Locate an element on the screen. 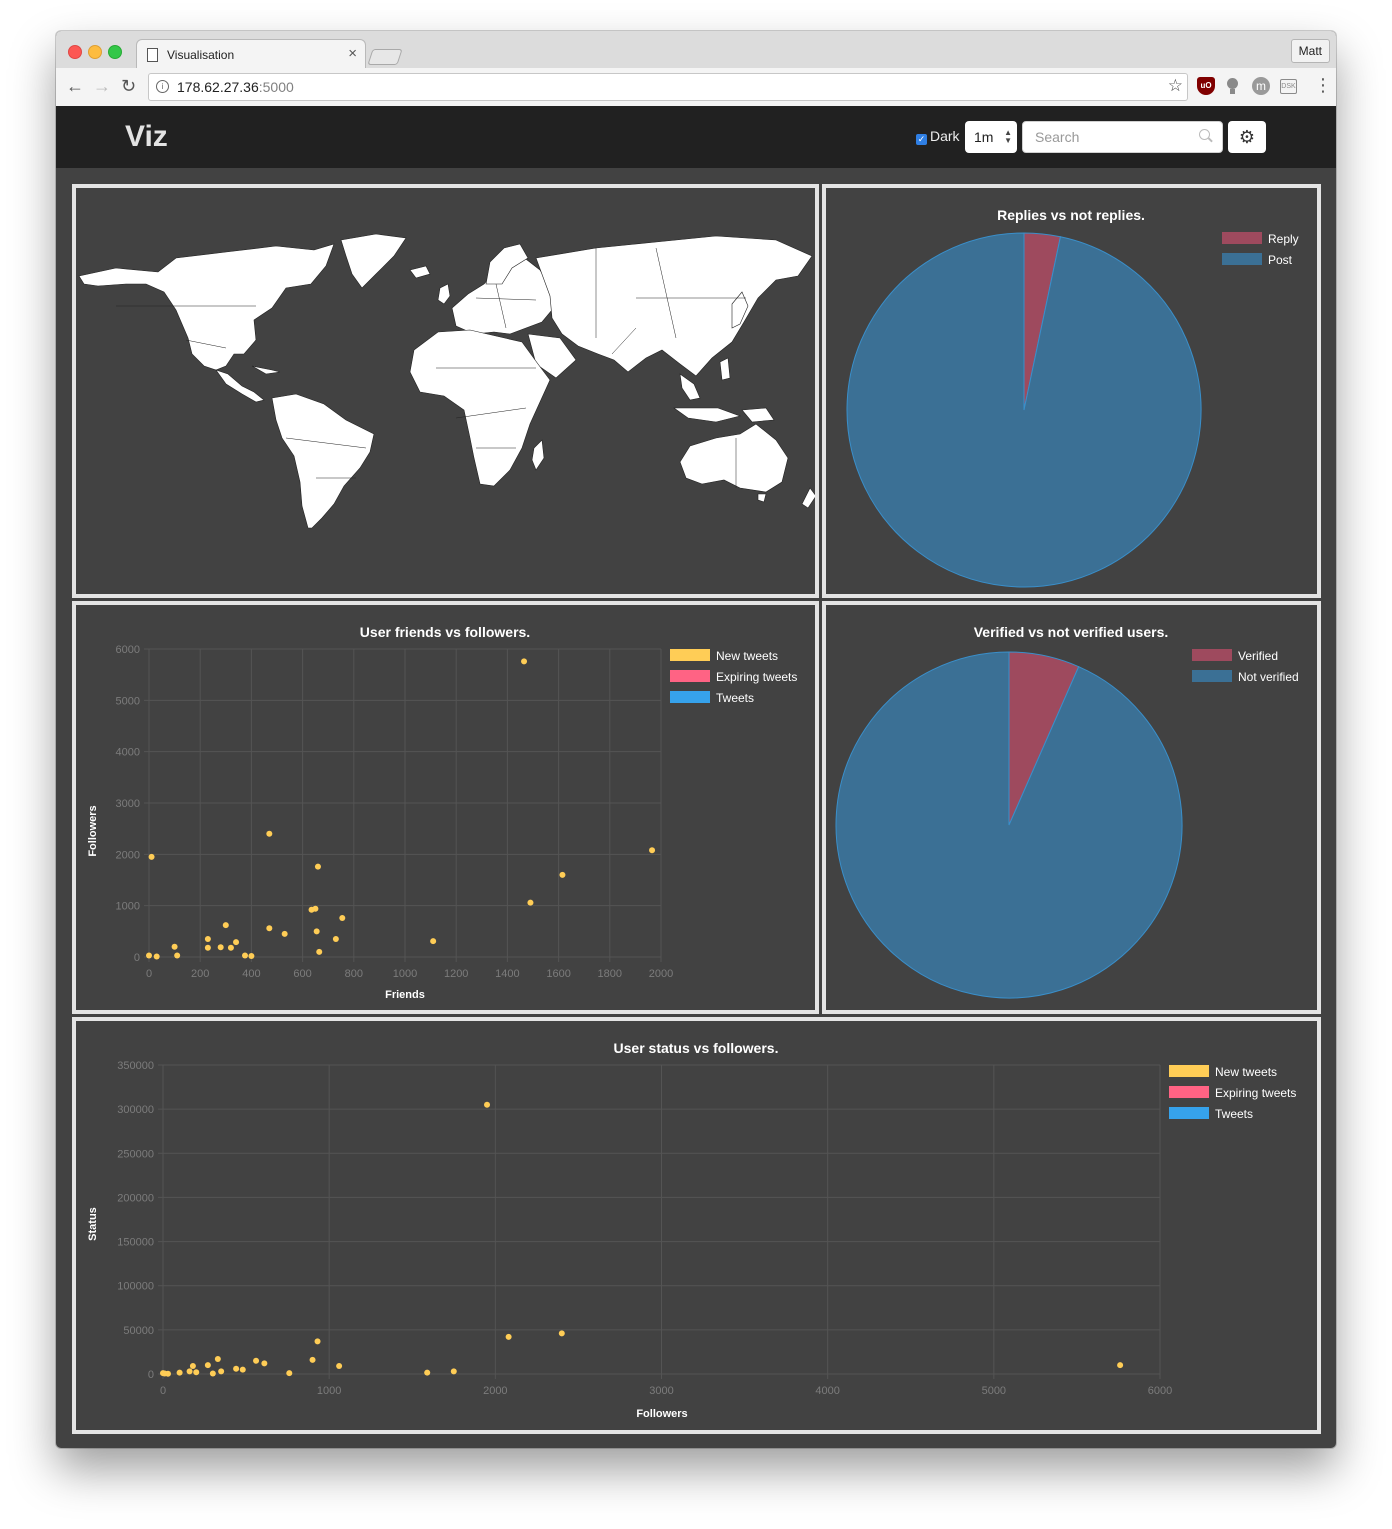 The height and width of the screenshot is (1529, 1392). close-icon: × is located at coordinates (352, 53).